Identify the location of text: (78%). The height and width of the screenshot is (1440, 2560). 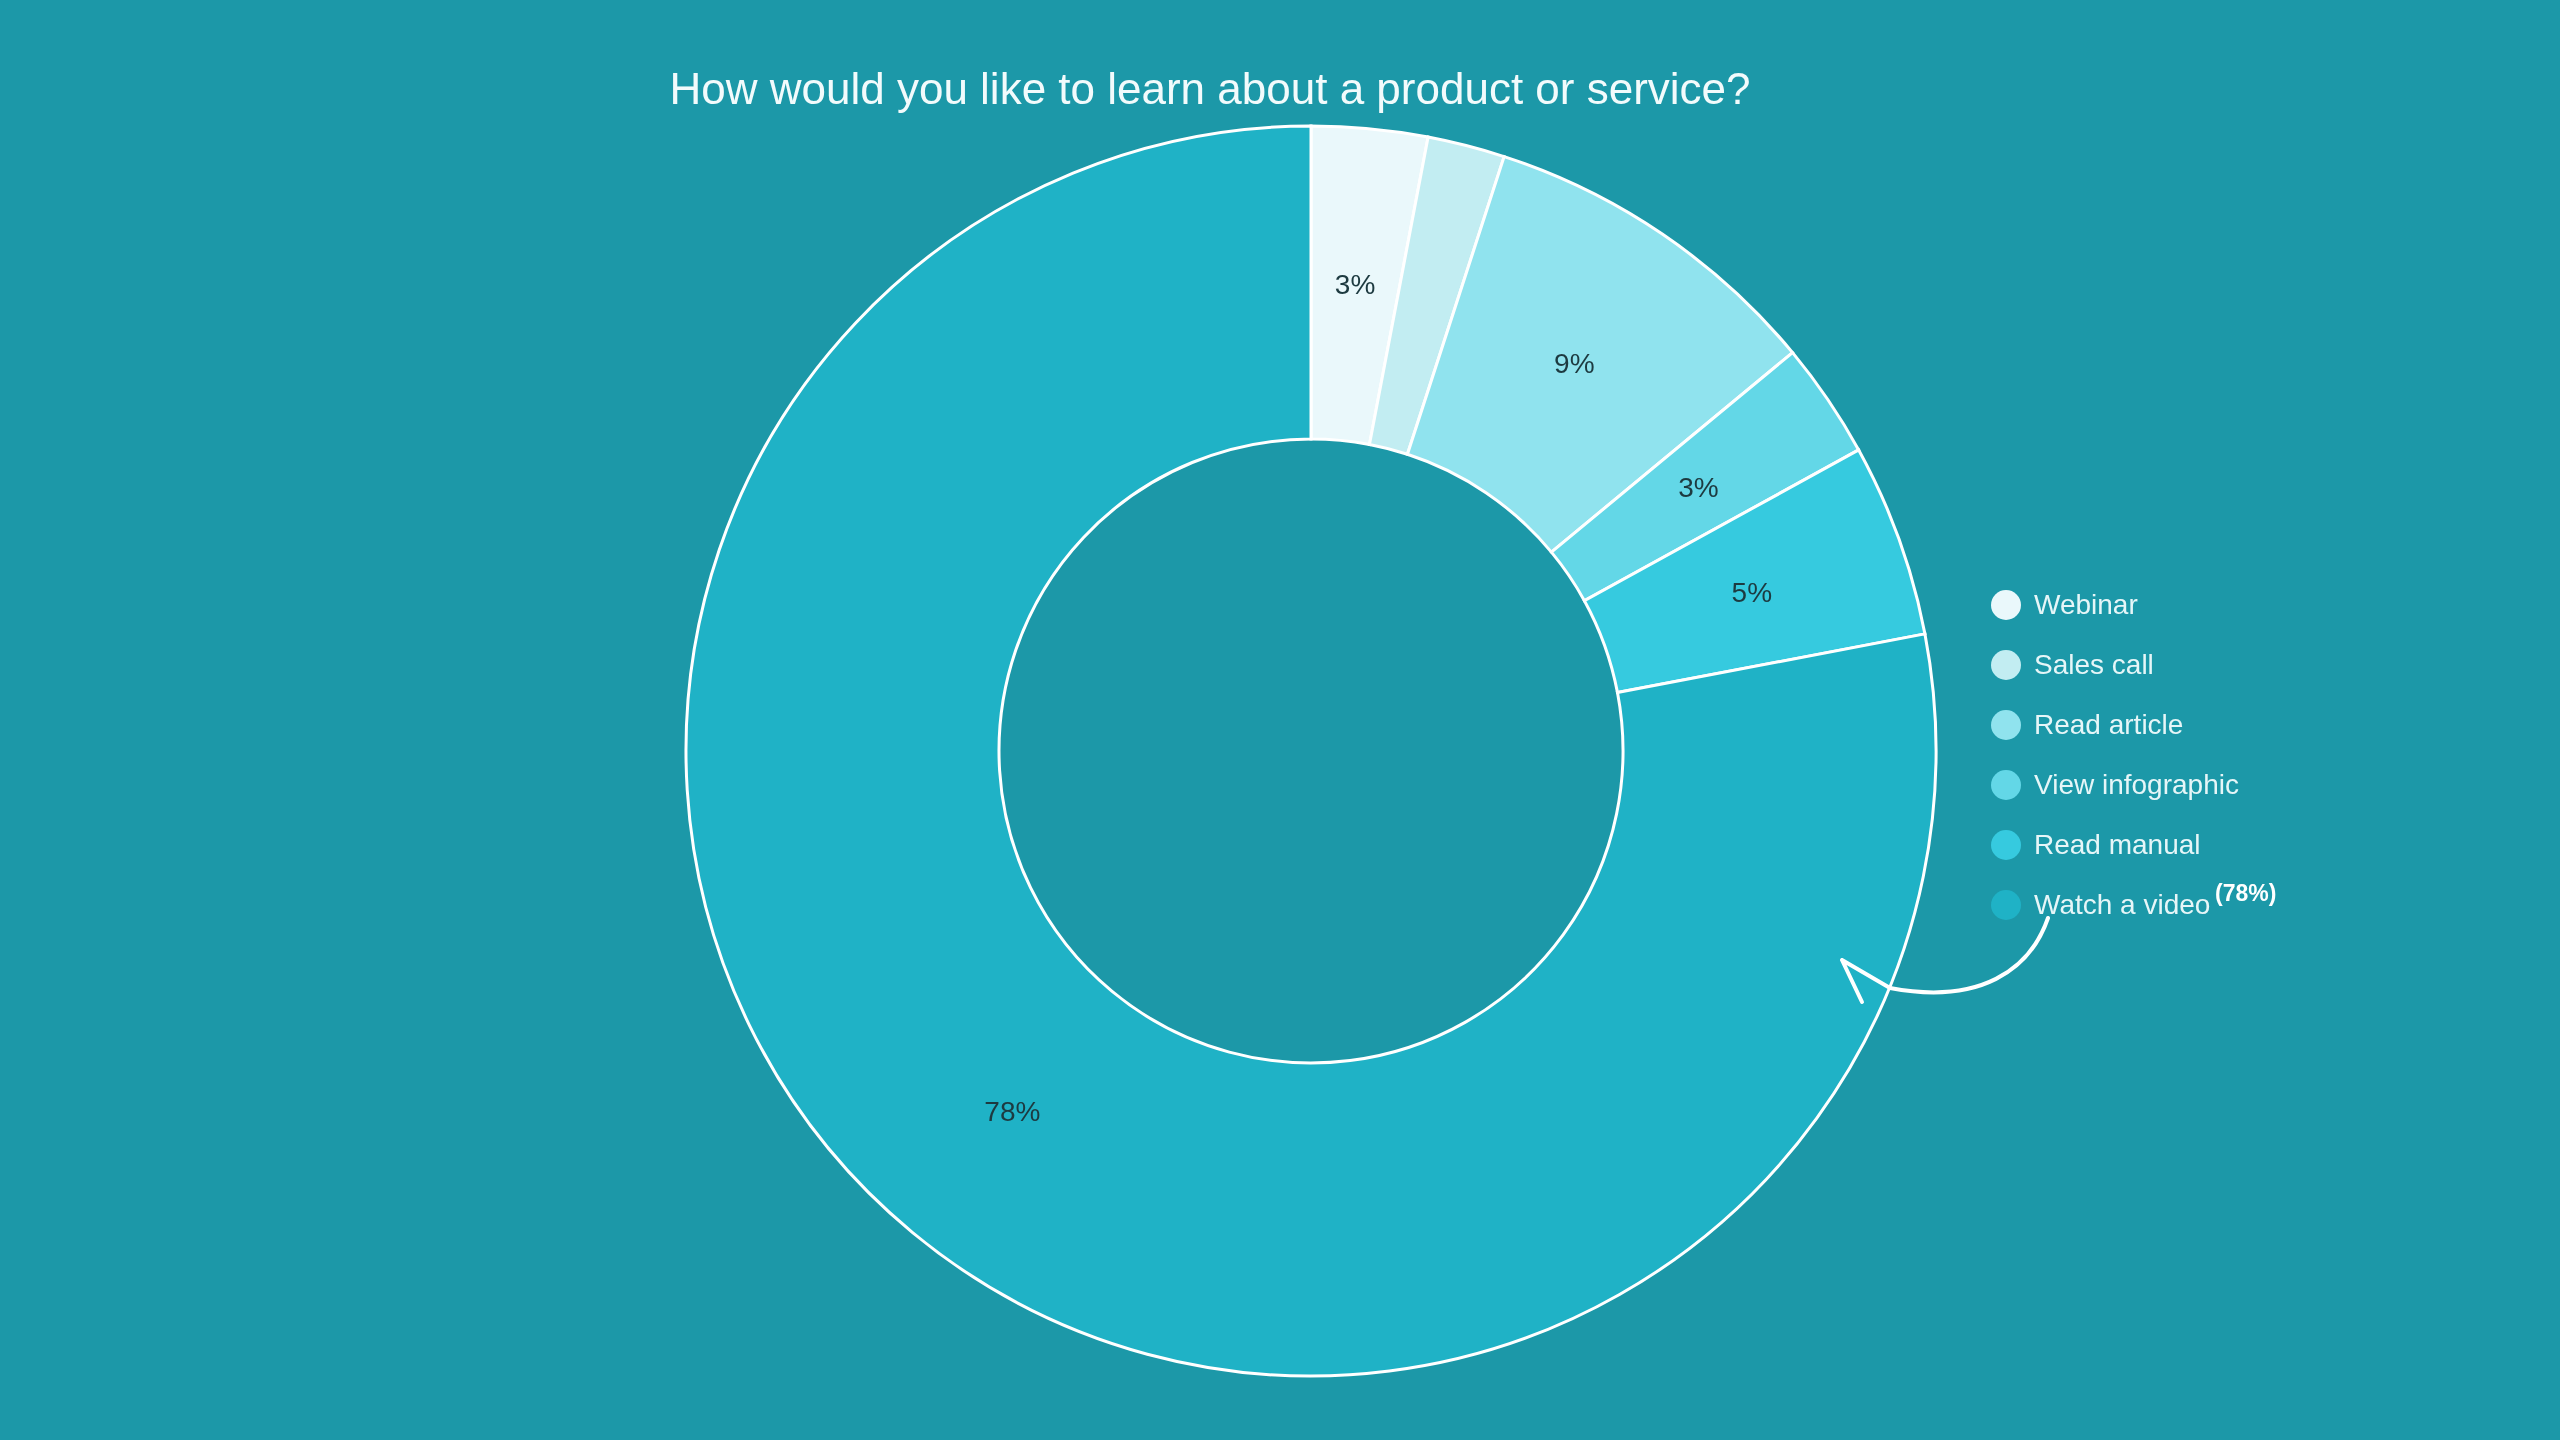
(2246, 893).